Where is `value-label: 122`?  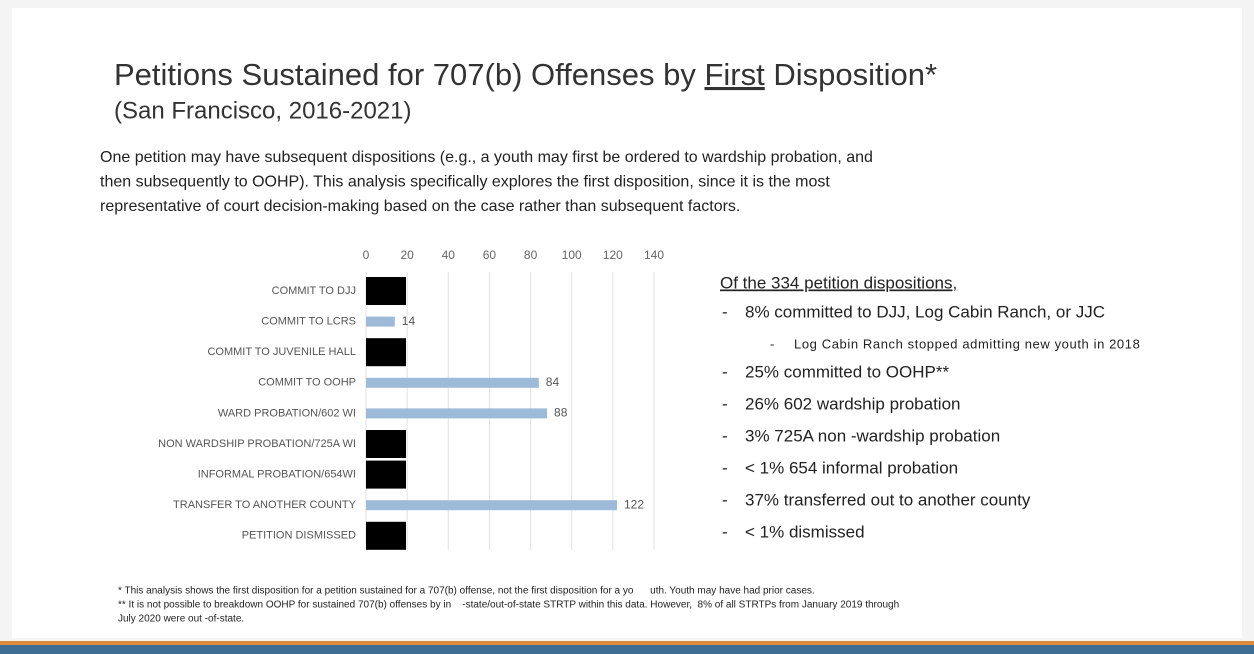
value-label: 122 is located at coordinates (634, 504).